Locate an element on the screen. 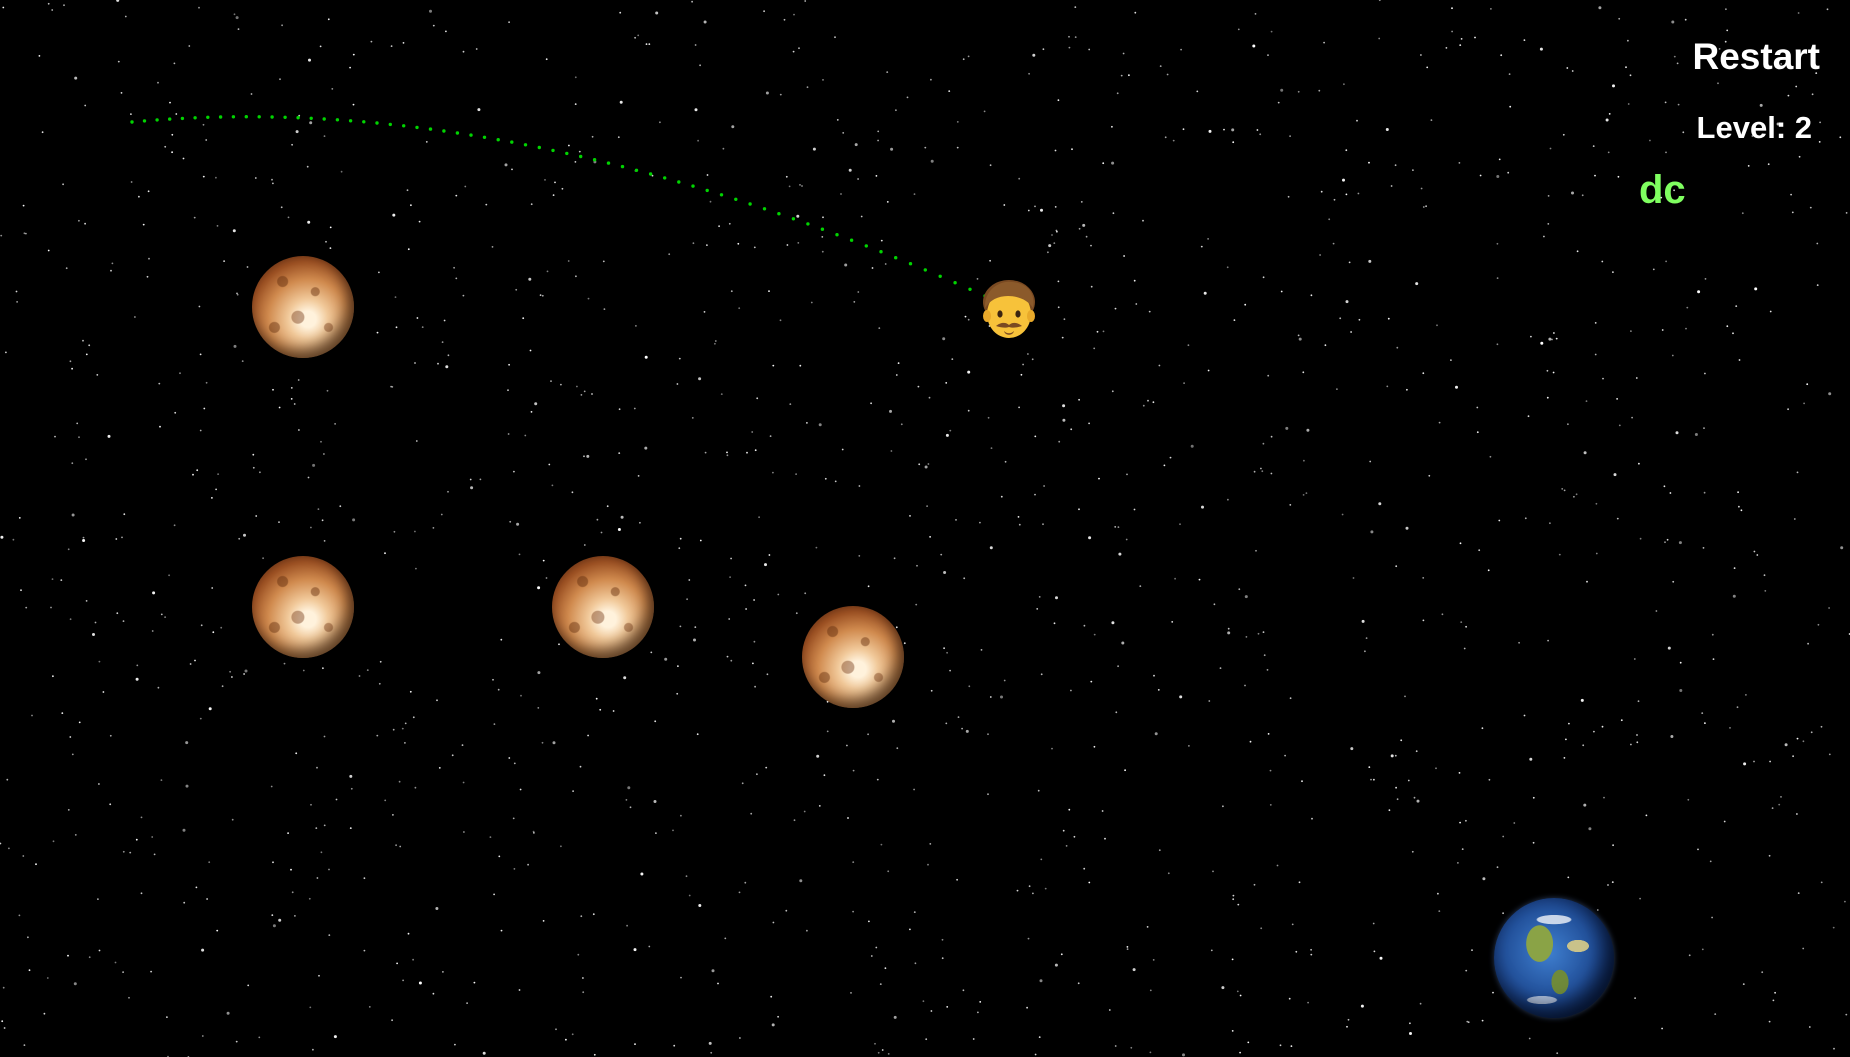 The image size is (1850, 1057). restart-button: Restart is located at coordinates (1756, 56).